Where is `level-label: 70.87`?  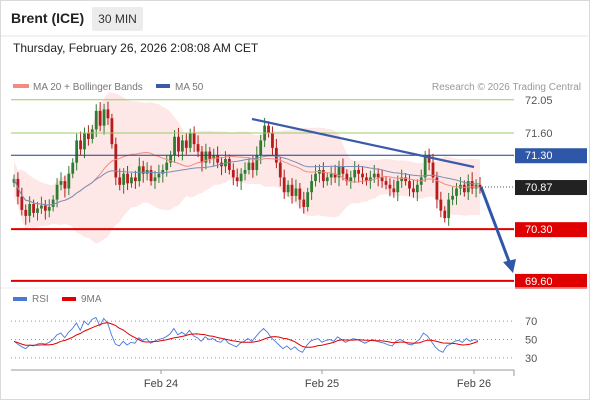
level-label: 70.87 is located at coordinates (539, 188).